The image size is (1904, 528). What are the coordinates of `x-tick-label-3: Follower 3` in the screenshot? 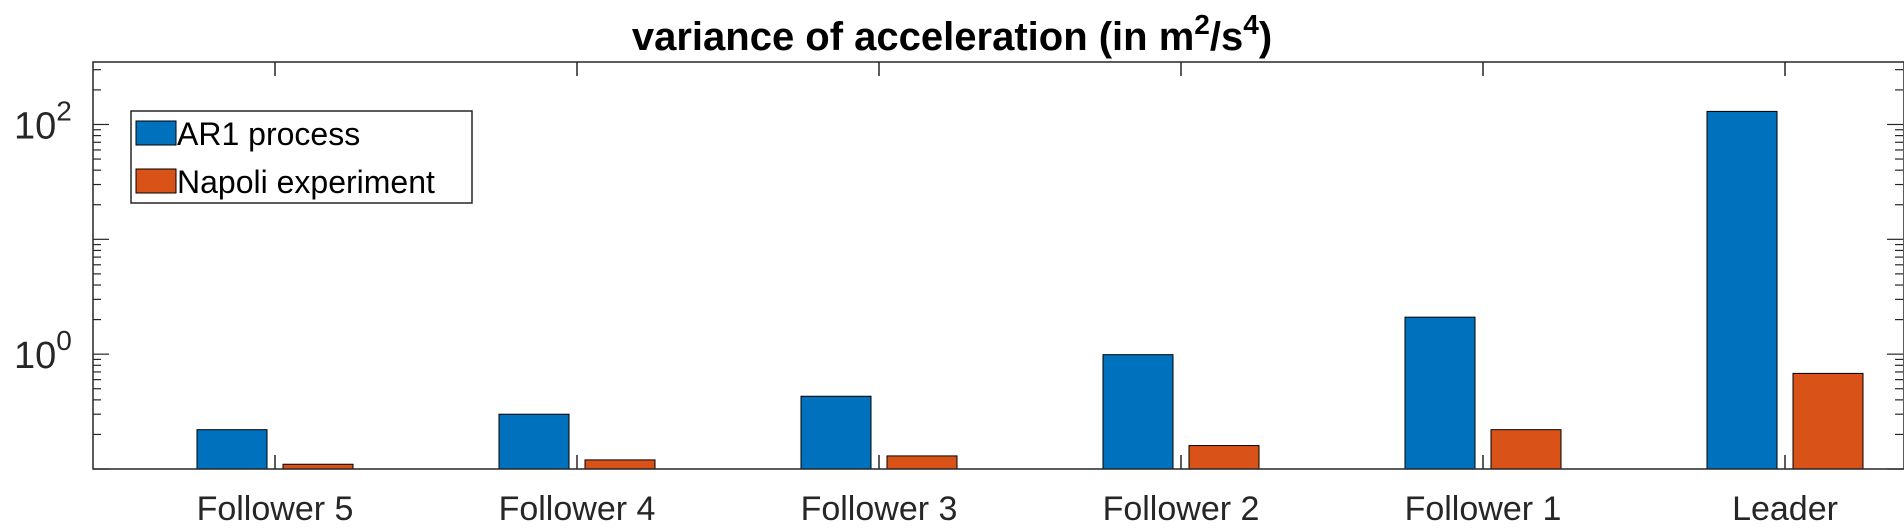 It's located at (879, 509).